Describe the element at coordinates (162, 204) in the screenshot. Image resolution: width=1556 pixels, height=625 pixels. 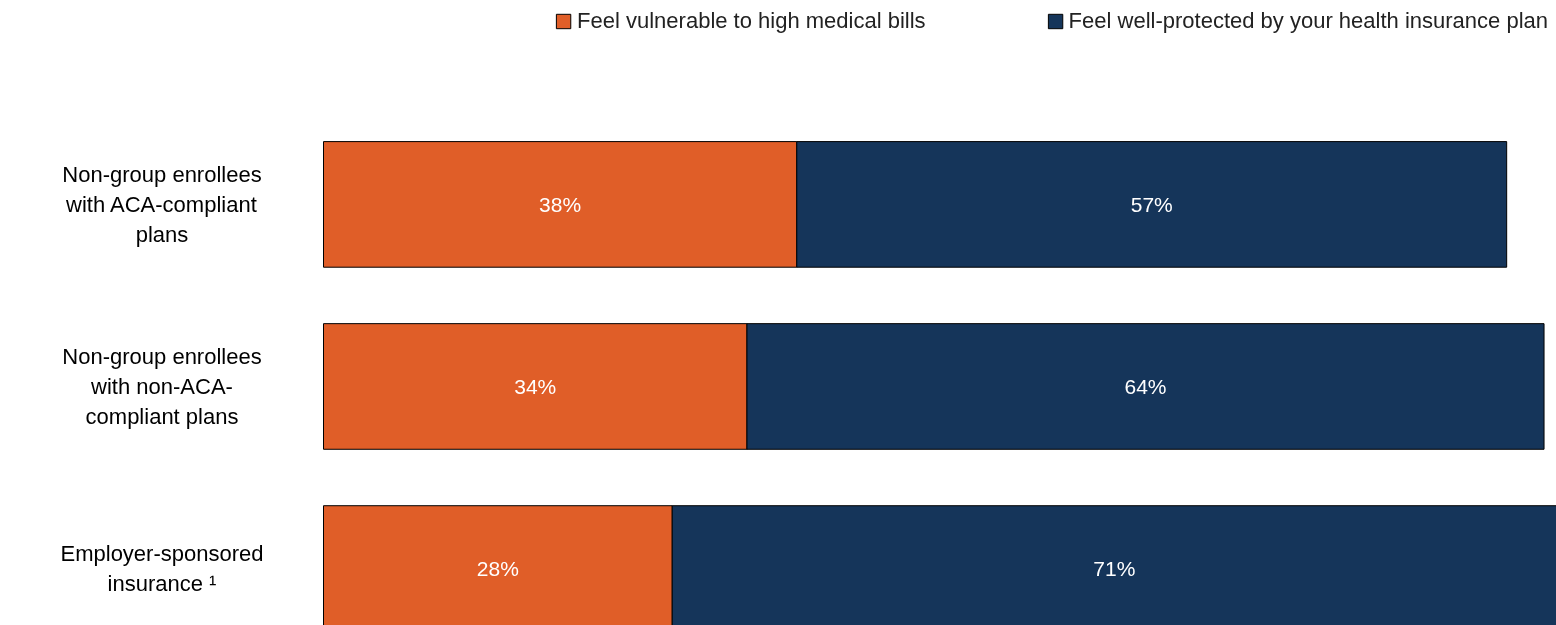
I see `y-tick-label: Non-group enrollees with ACA-compliant plans` at that location.